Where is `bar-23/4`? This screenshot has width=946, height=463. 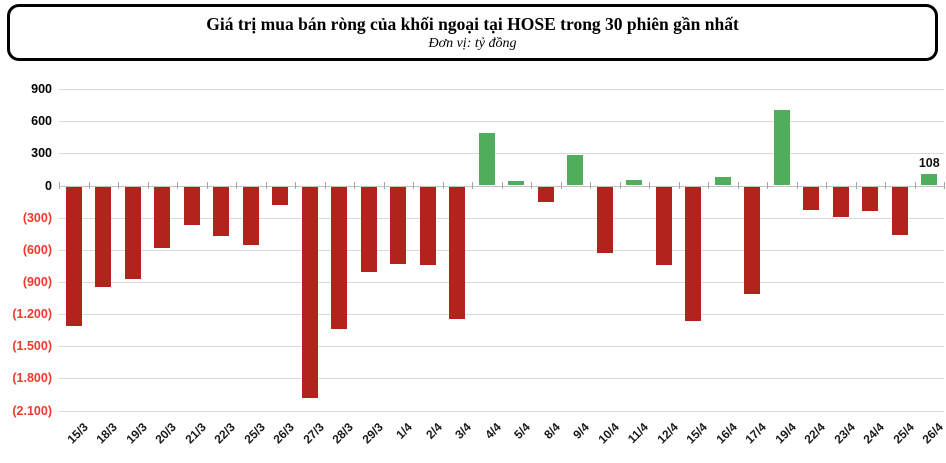 bar-23/4 is located at coordinates (840, 202).